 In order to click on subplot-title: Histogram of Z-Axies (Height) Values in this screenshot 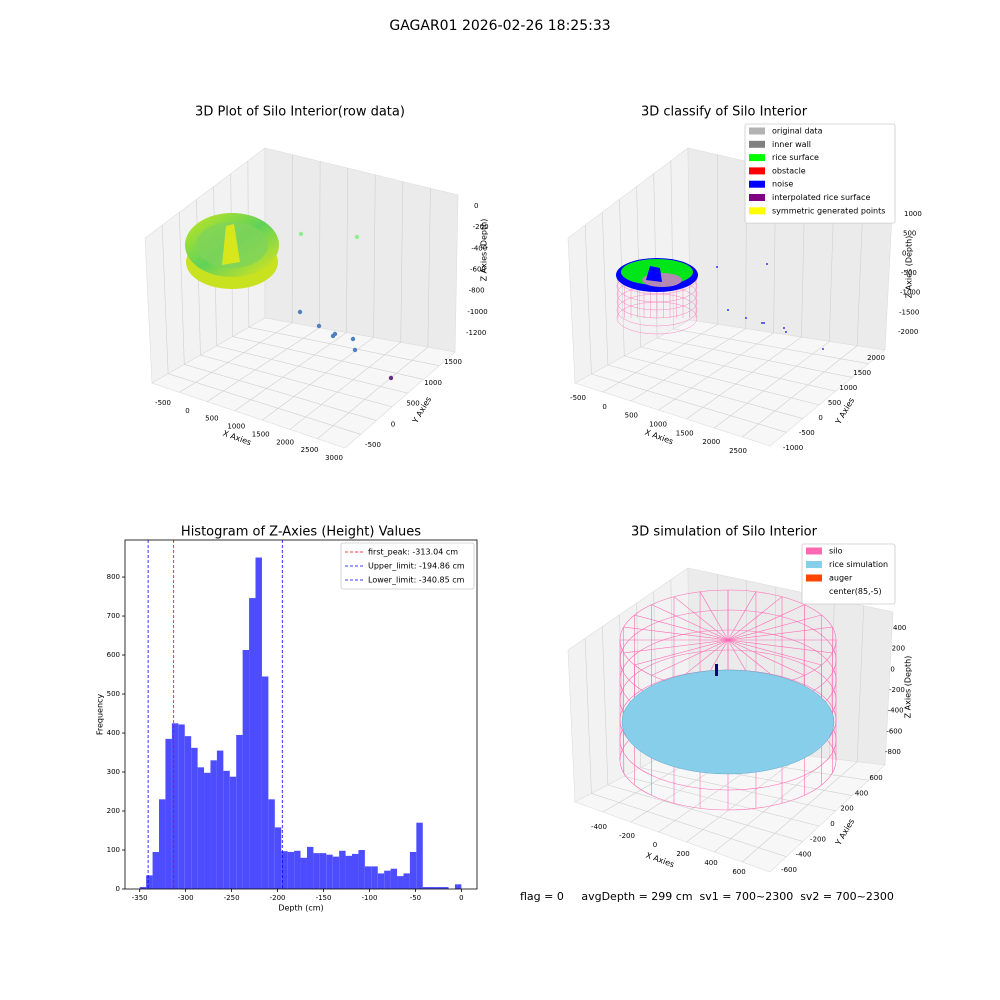, I will do `click(301, 532)`.